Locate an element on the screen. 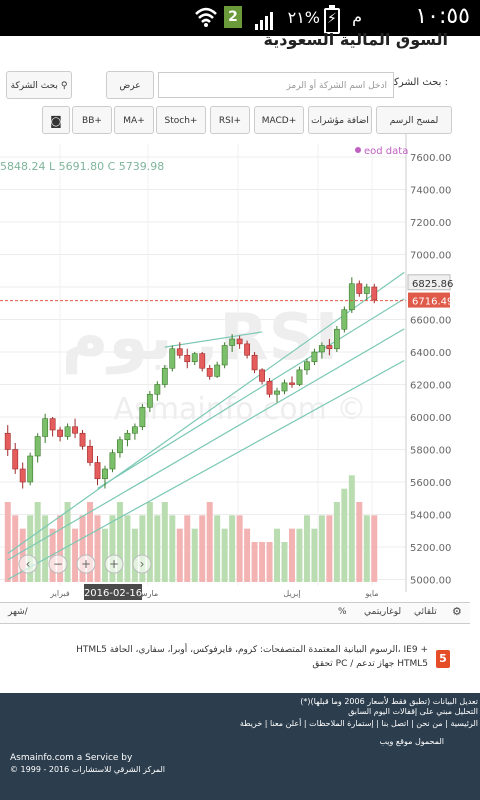  camera-icon: ◙ is located at coordinates (56, 120).